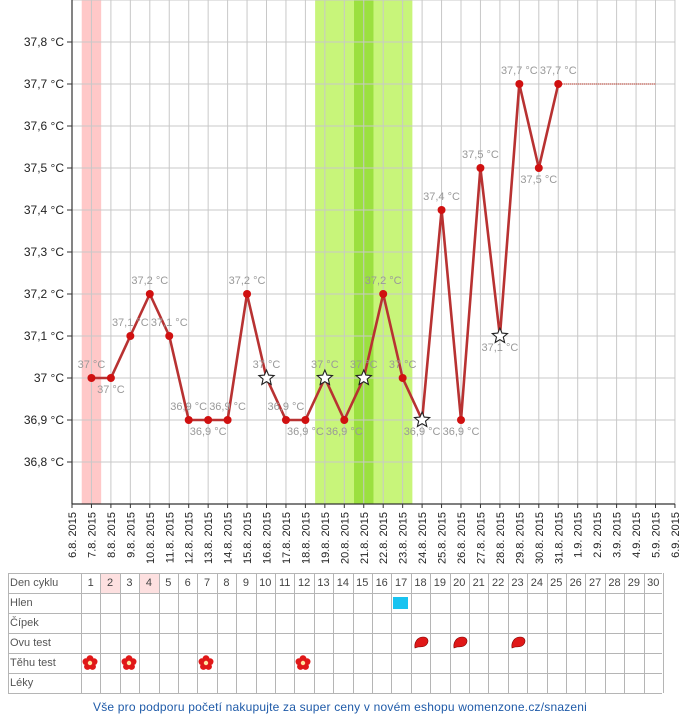 The image size is (680, 720). Describe the element at coordinates (439, 583) in the screenshot. I see `day-number: 19` at that location.